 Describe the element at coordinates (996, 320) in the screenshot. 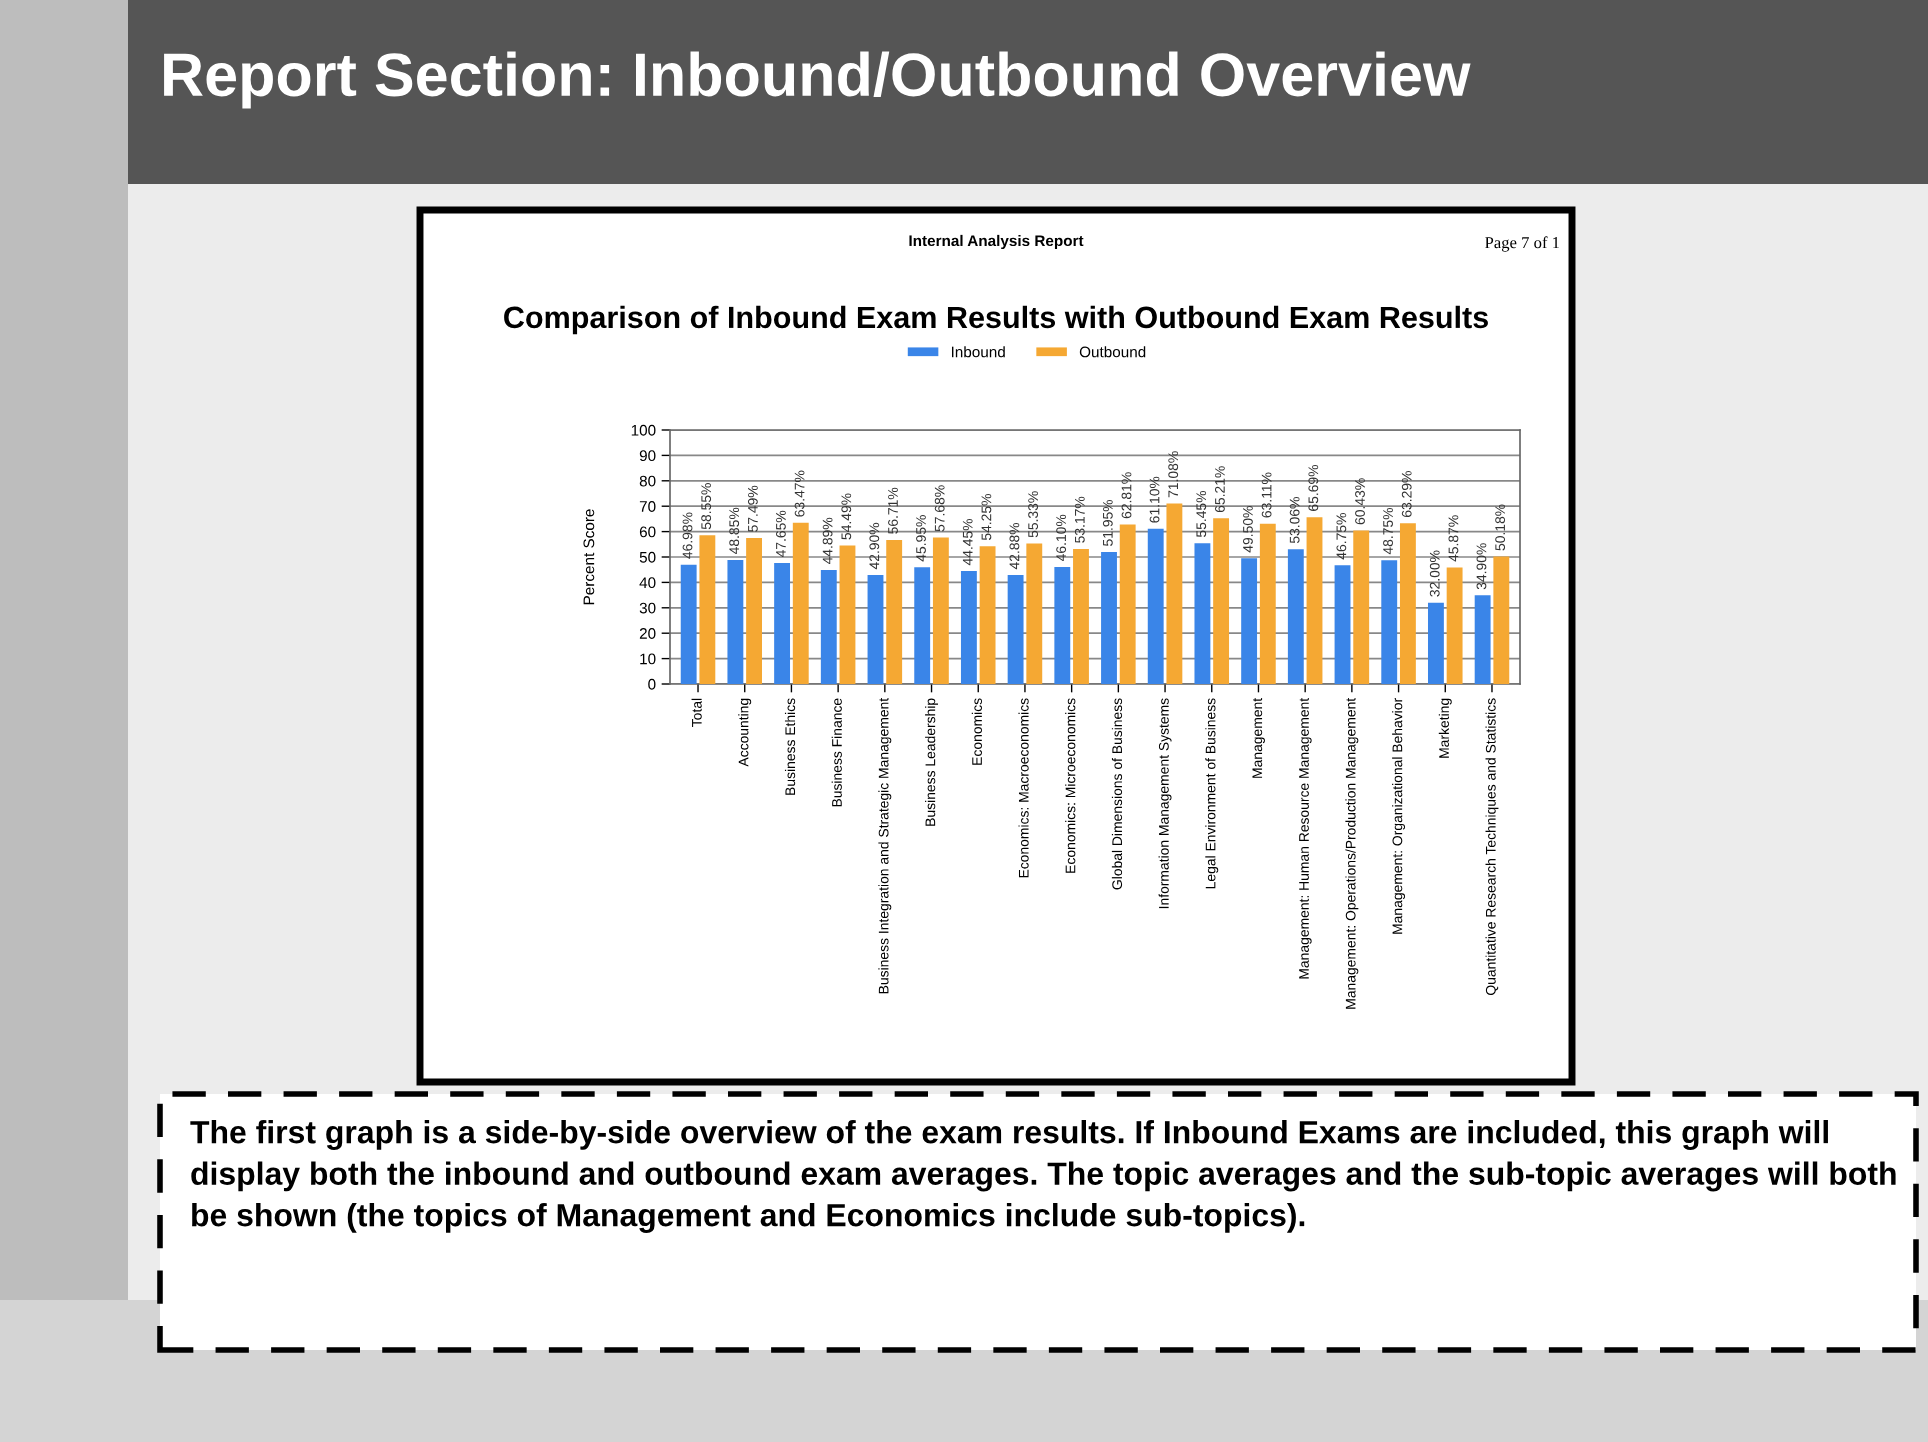

I see `chart-title: Comparison of Inbound Exam Results with Outbound Exam Results` at that location.